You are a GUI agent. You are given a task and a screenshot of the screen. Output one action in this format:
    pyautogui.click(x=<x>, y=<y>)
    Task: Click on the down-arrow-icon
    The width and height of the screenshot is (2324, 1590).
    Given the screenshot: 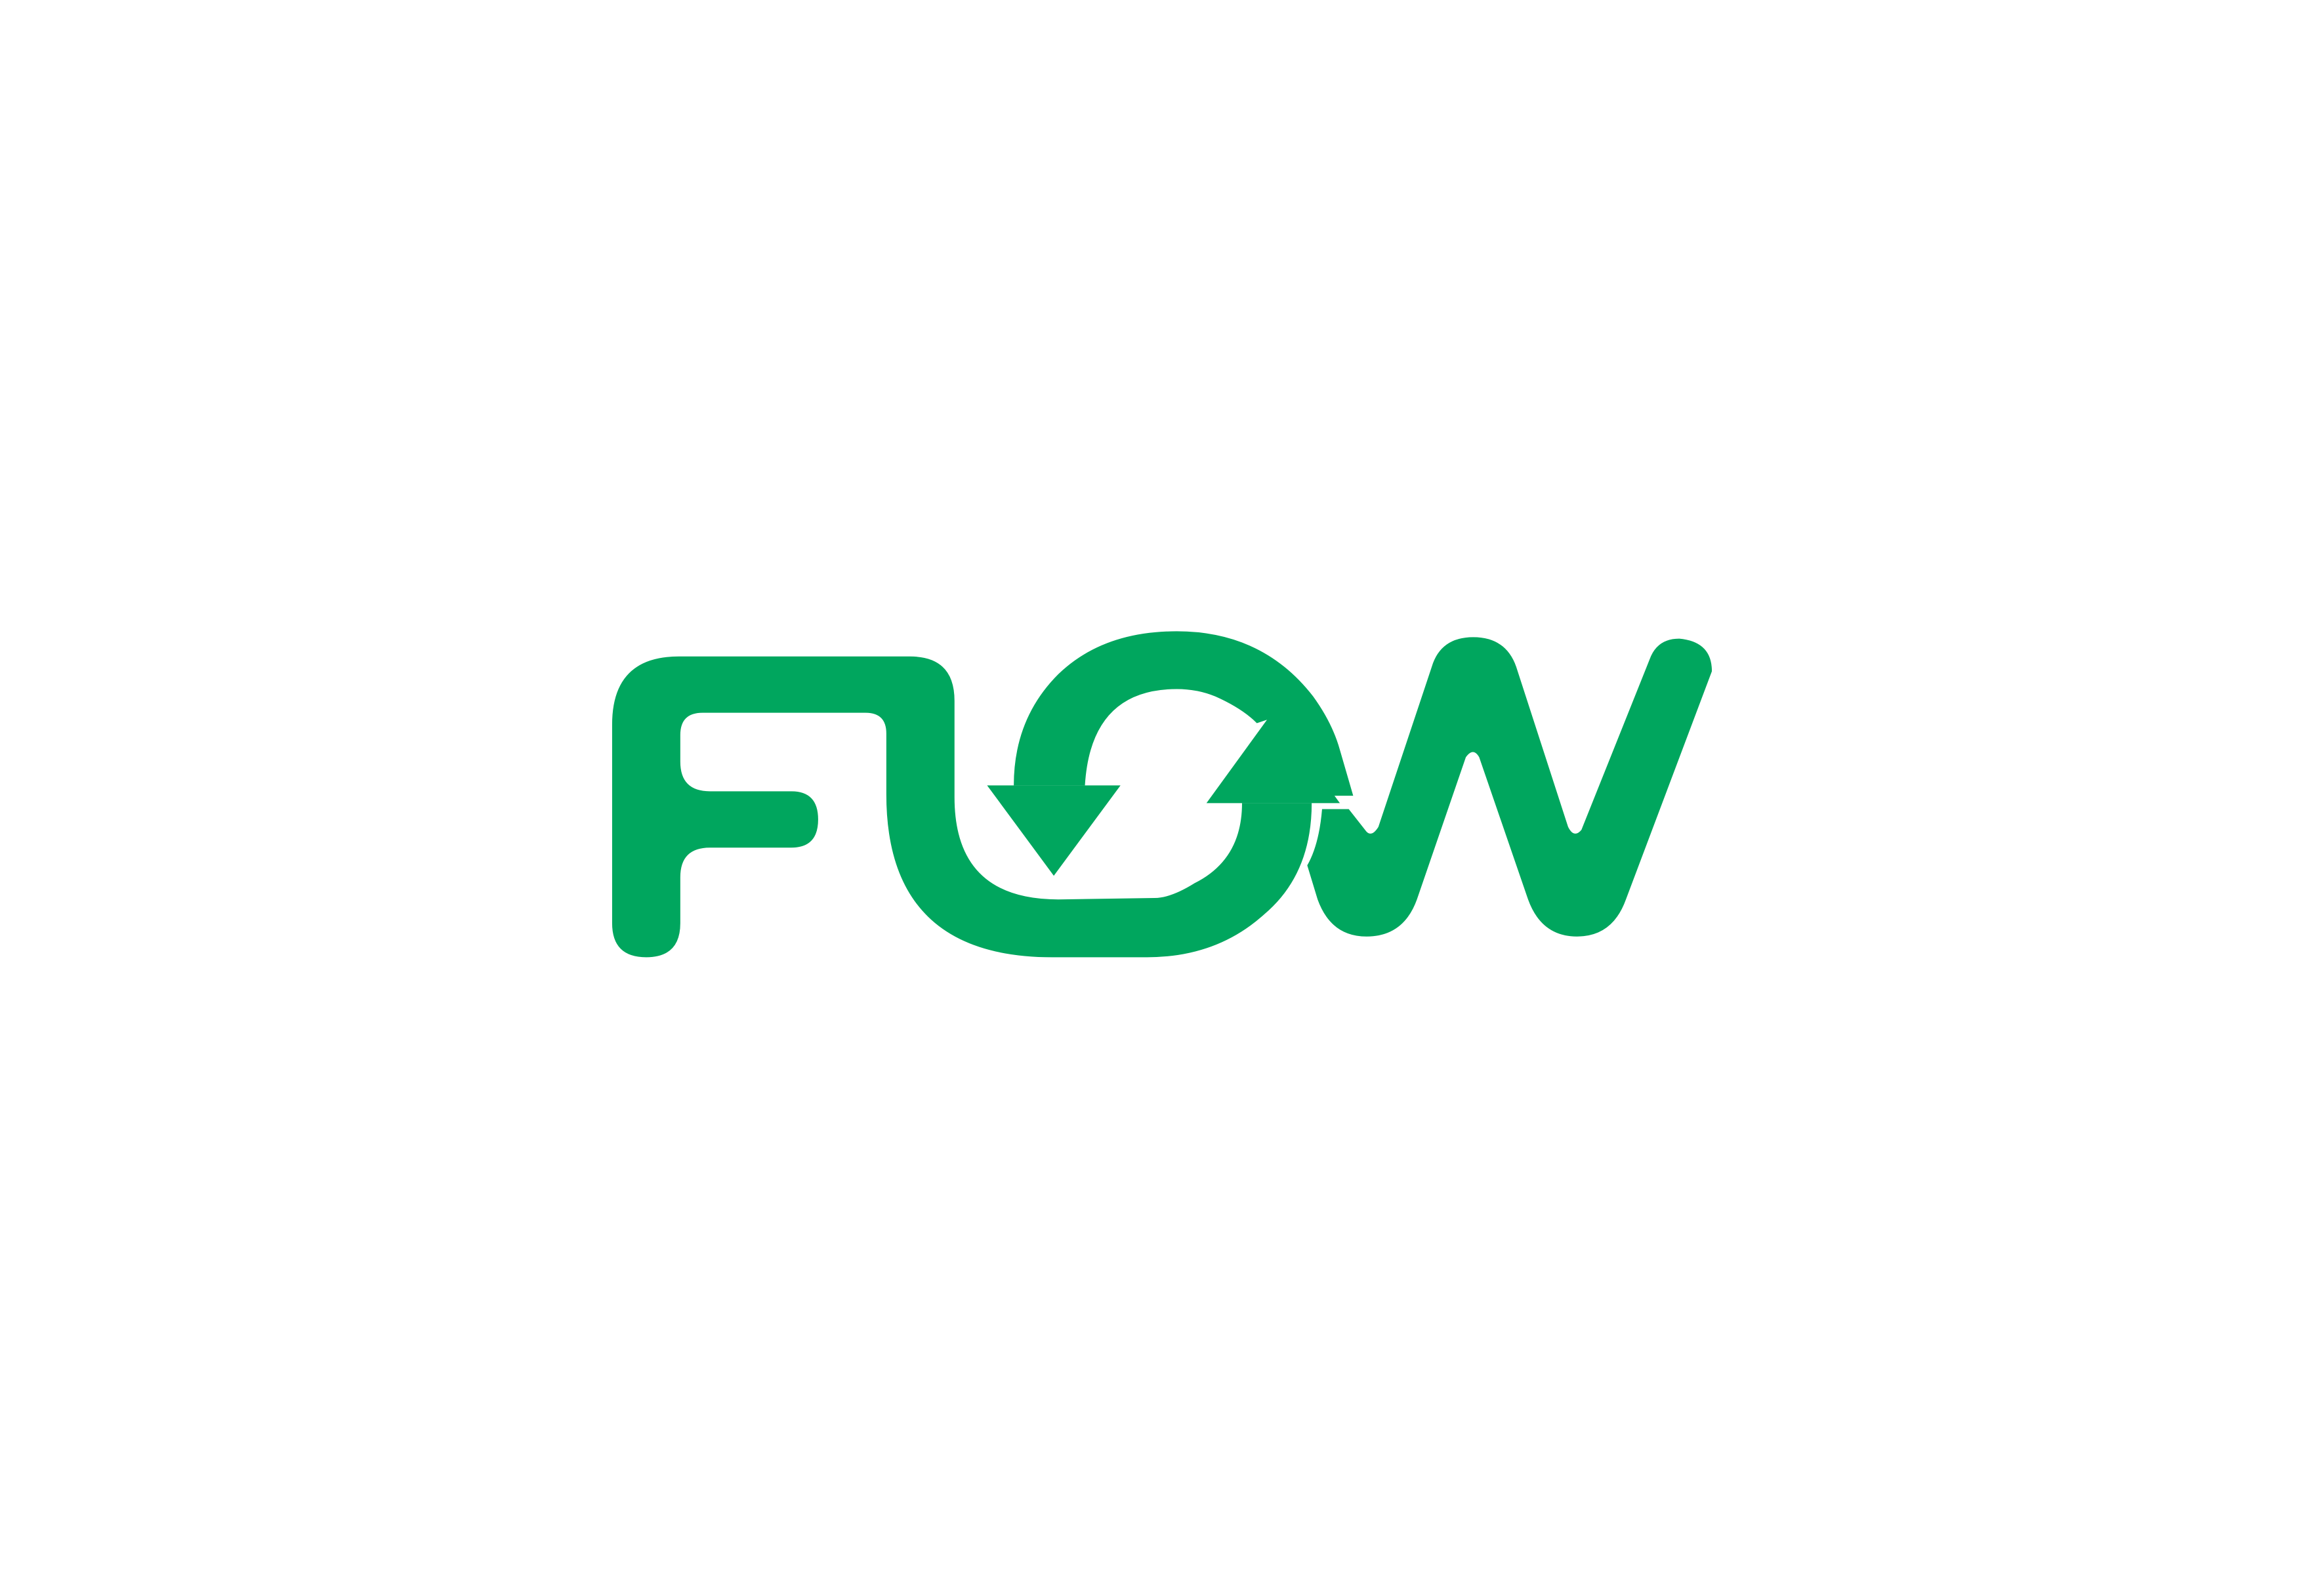 What is the action you would take?
    pyautogui.click(x=1054, y=831)
    